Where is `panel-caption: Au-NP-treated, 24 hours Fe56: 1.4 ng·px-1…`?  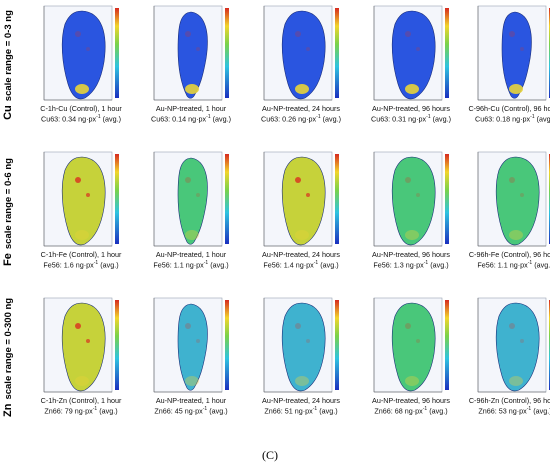
panel-caption: Au-NP-treated, 24 hours Fe56: 1.4 ng·px-1… is located at coordinates (301, 259).